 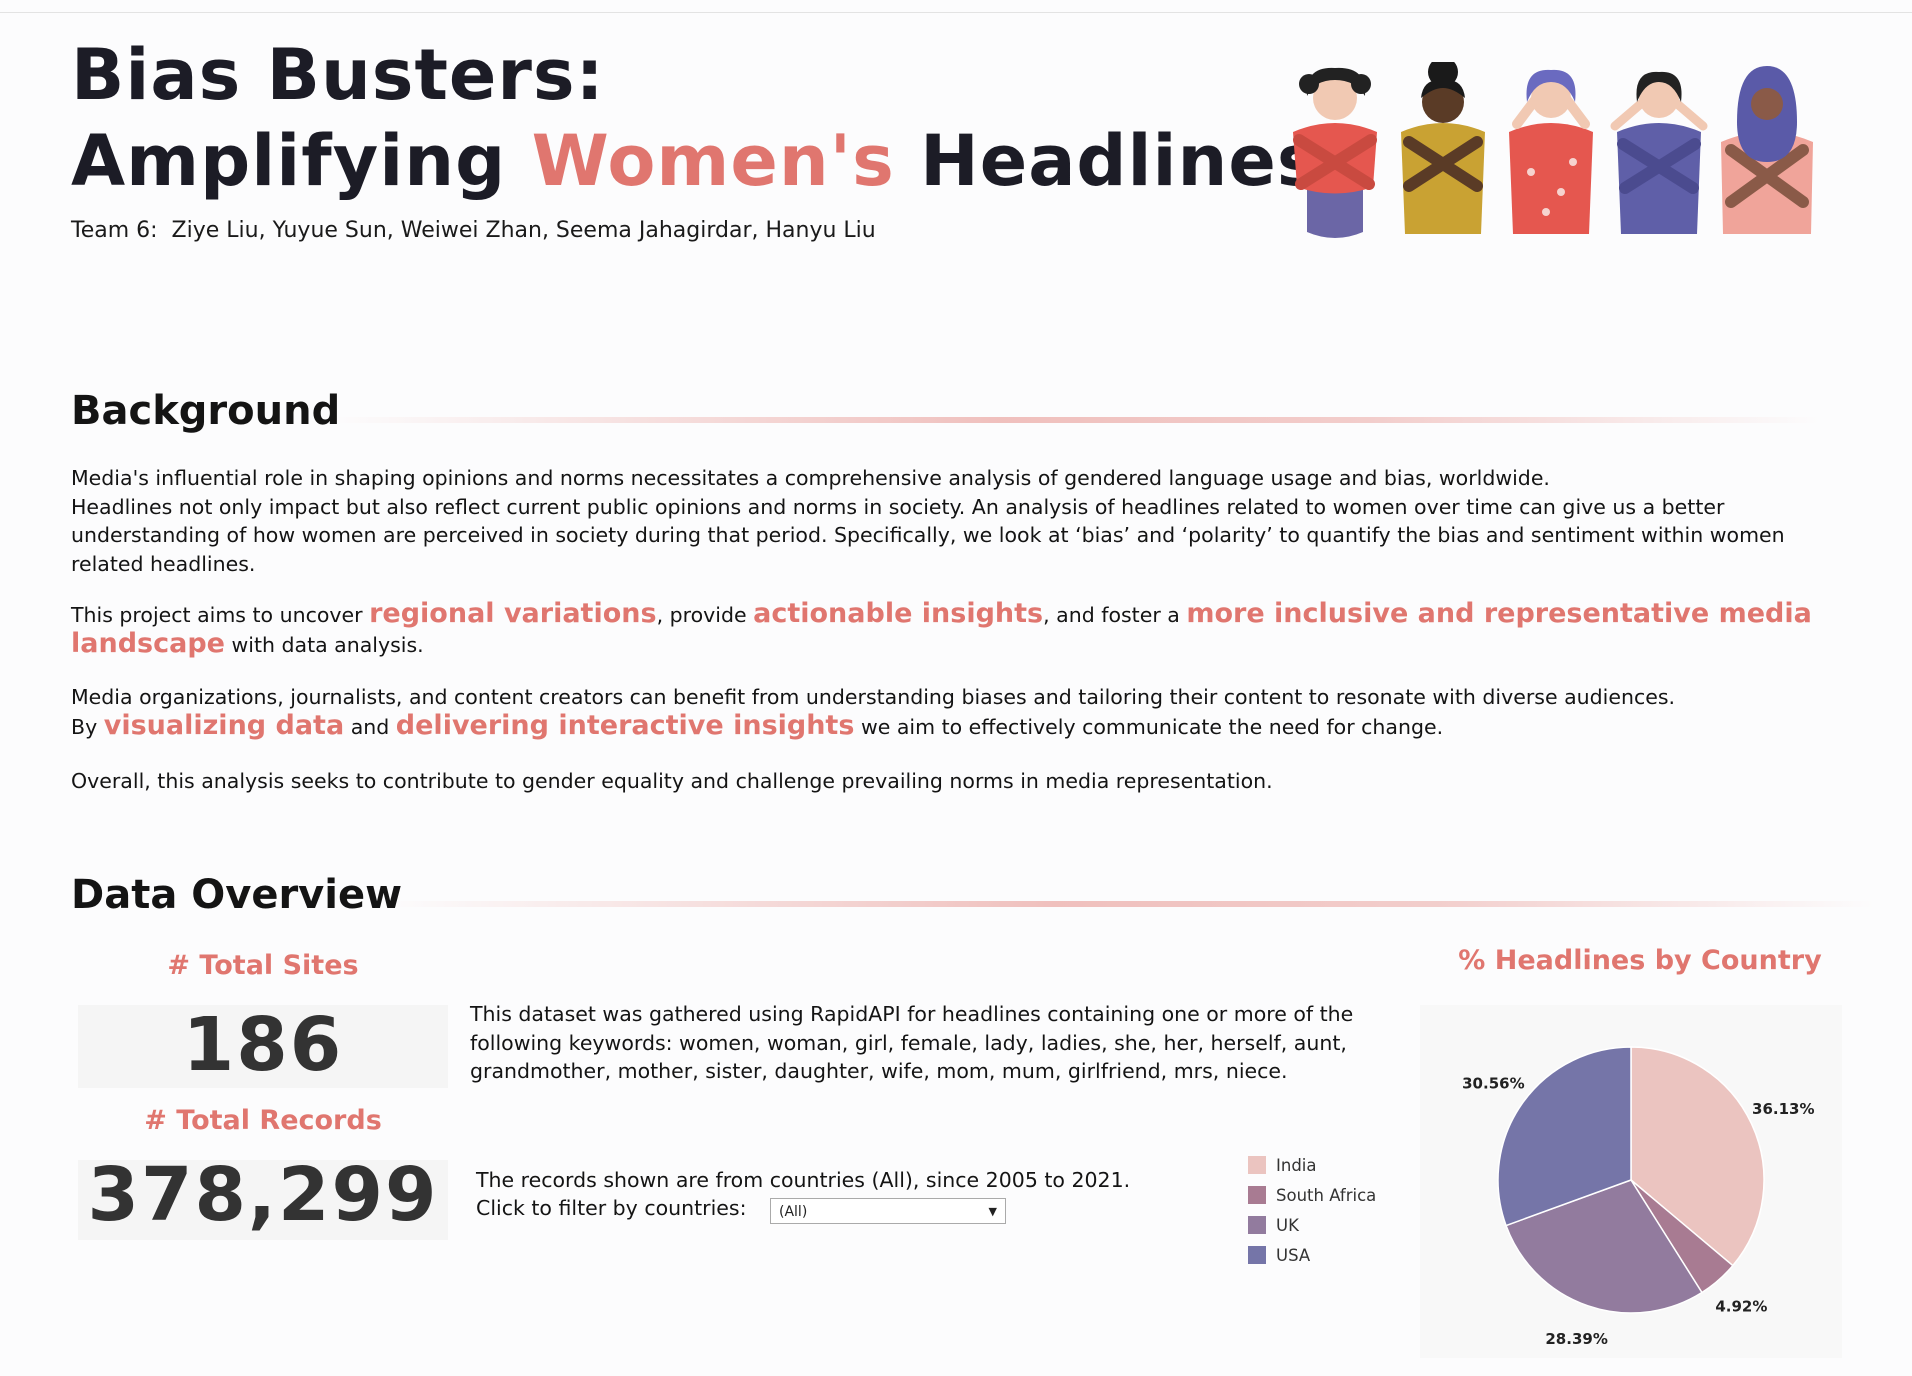 What do you see at coordinates (224, 725) in the screenshot?
I see `highlight-visualizing-data: visualizing data` at bounding box center [224, 725].